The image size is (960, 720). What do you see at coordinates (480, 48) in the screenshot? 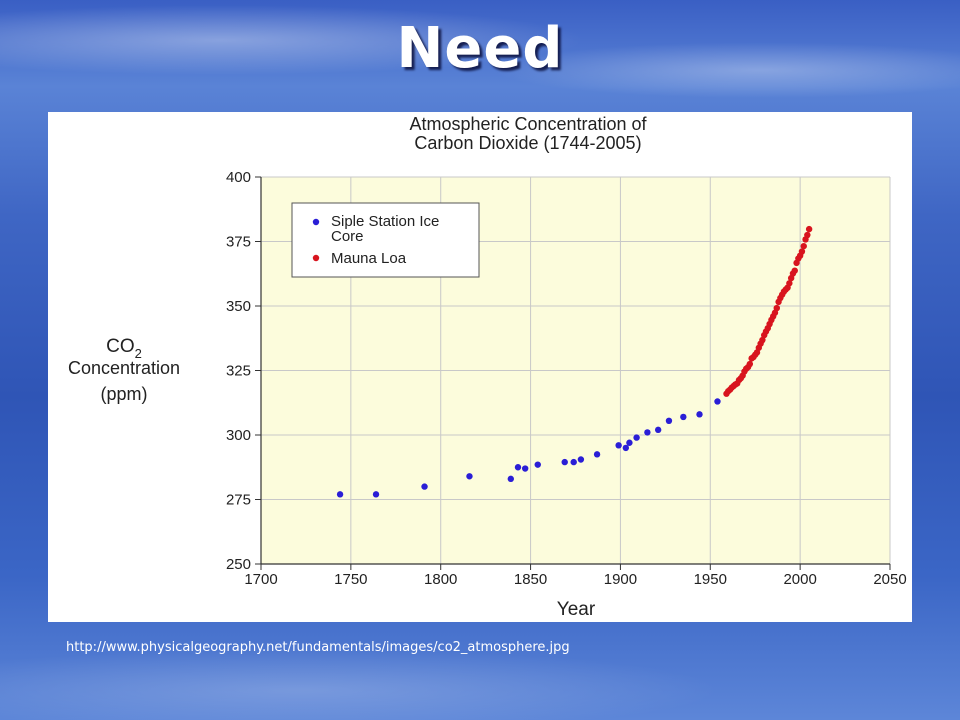
I see `slide-title: Need` at bounding box center [480, 48].